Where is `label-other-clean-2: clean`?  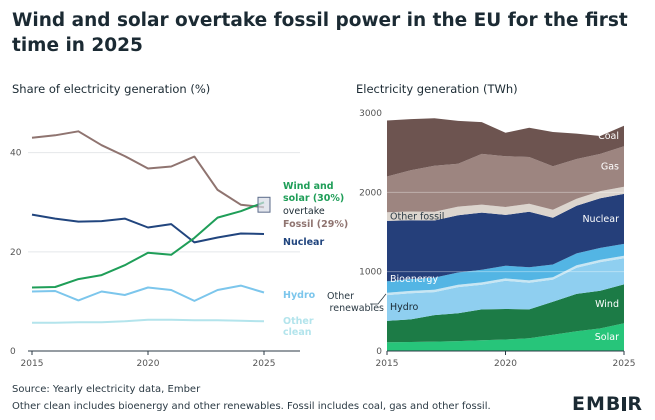 label-other-clean-2: clean is located at coordinates (297, 332).